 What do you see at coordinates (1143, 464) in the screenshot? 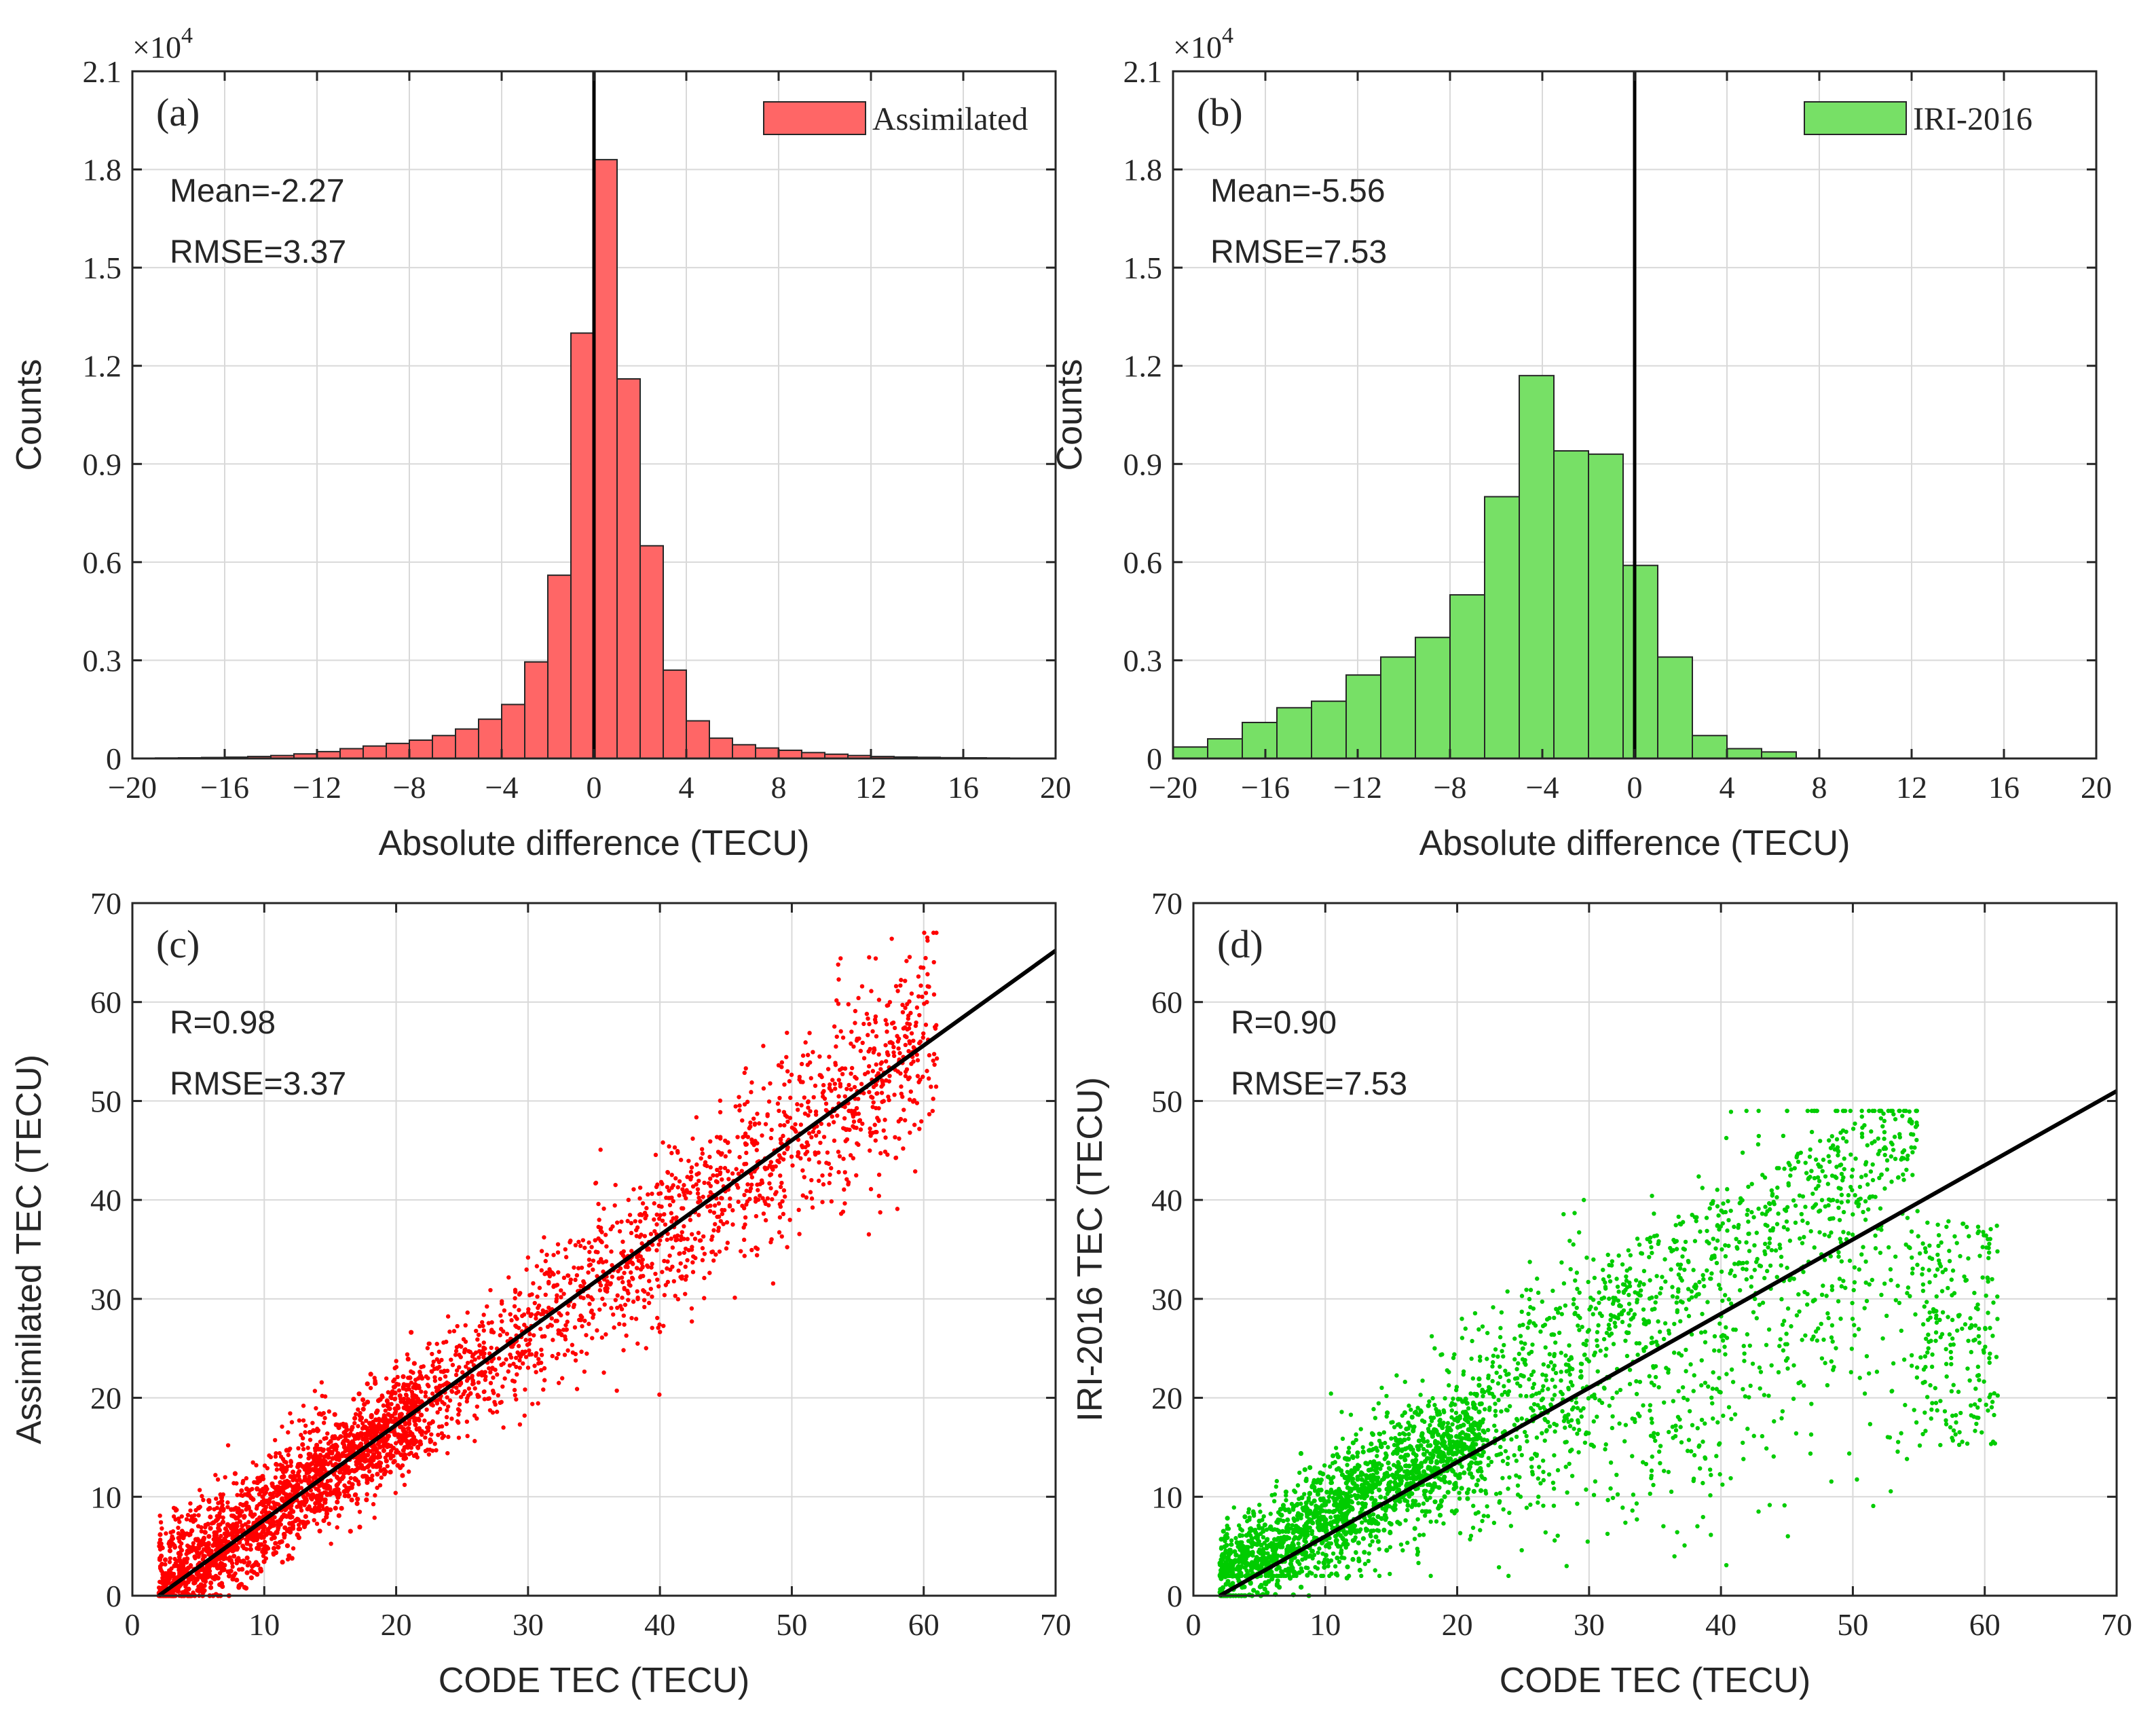
I see `panel-b-ytick-label: 0.9` at bounding box center [1143, 464].